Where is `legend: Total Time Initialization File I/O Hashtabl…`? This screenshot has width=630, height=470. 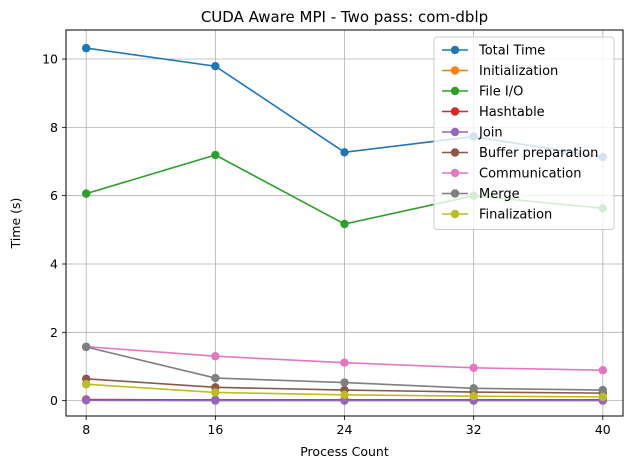 legend: Total Time Initialization File I/O Hashtabl… is located at coordinates (524, 133).